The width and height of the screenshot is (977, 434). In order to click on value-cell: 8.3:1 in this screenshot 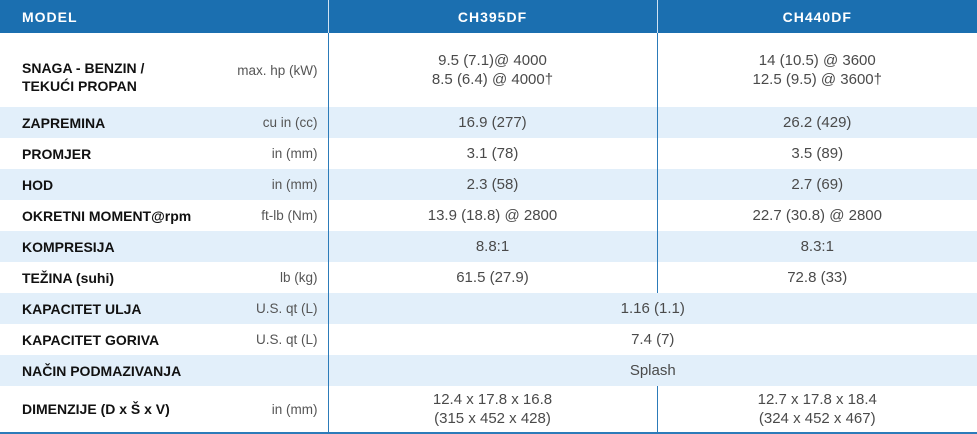, I will do `click(817, 246)`.